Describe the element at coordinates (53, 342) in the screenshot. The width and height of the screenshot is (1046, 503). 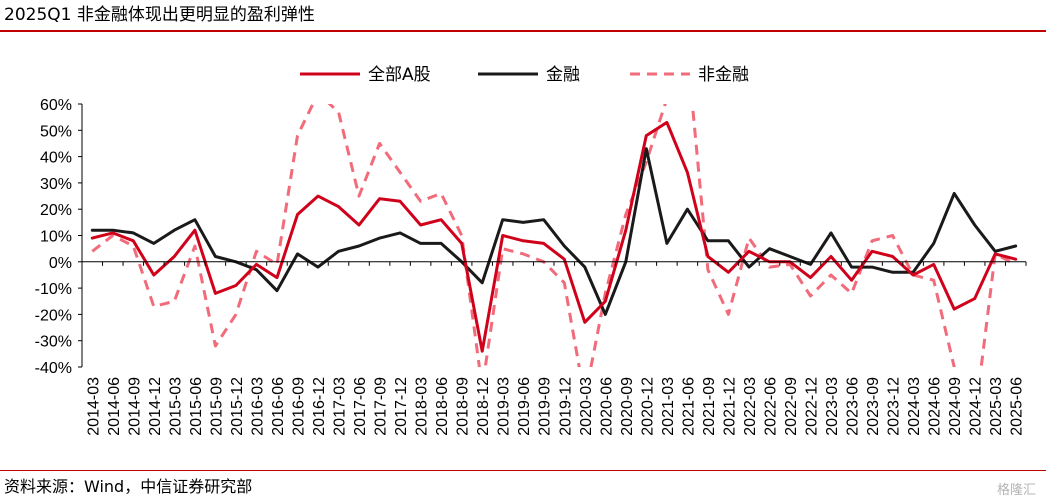
I see `y-tick-label: -30%` at that location.